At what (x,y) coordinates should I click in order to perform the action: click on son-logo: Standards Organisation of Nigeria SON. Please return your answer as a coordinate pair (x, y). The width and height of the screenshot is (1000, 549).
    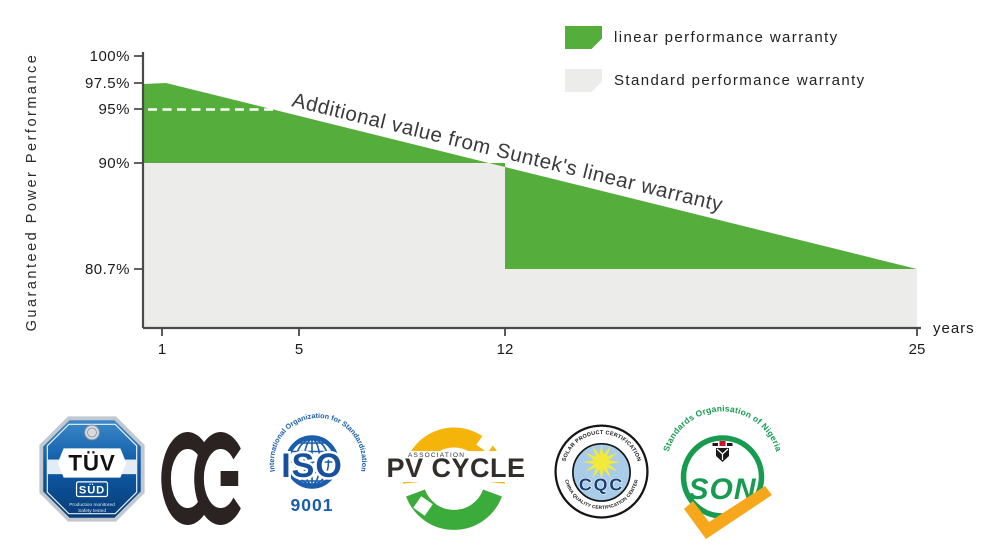
    Looking at the image, I should click on (722, 471).